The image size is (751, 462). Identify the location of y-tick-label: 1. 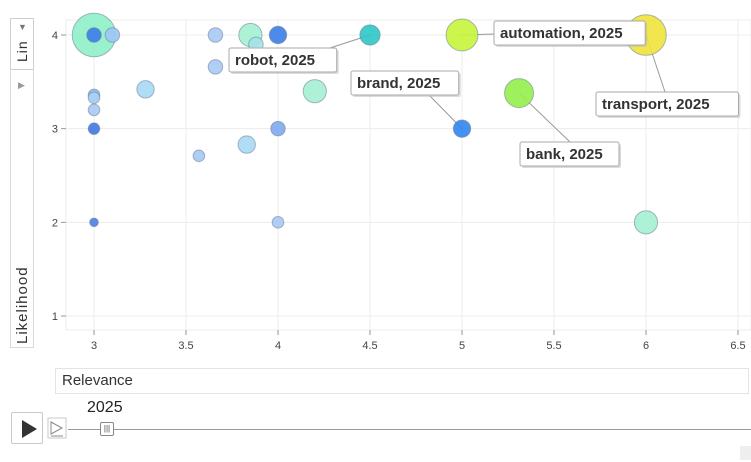
(55, 317).